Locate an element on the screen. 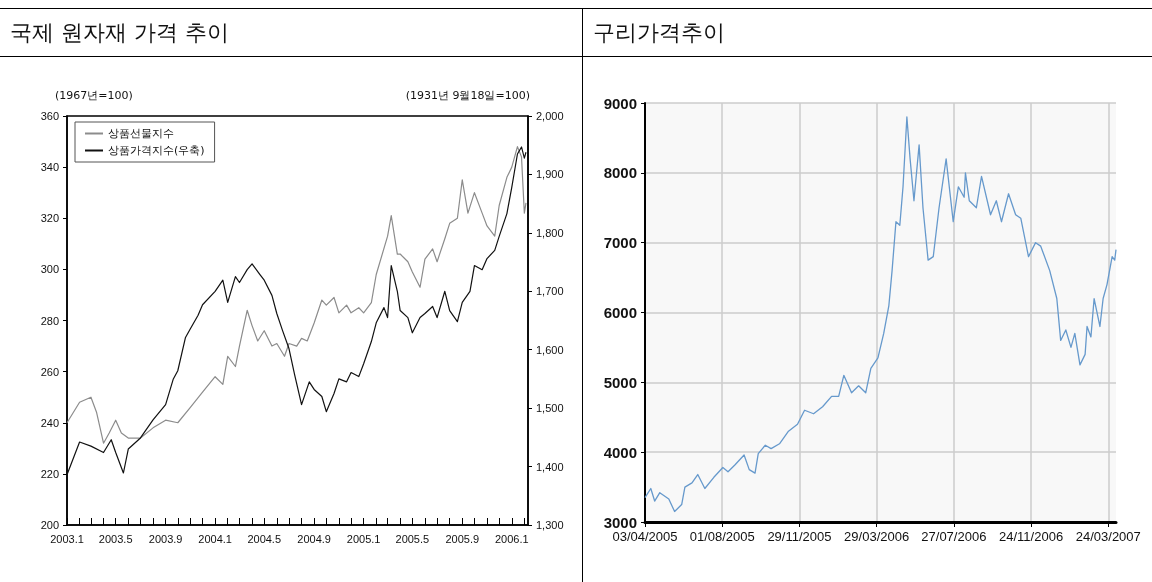 The height and width of the screenshot is (582, 1152). y-tick-label: 360 is located at coordinates (49, 116).